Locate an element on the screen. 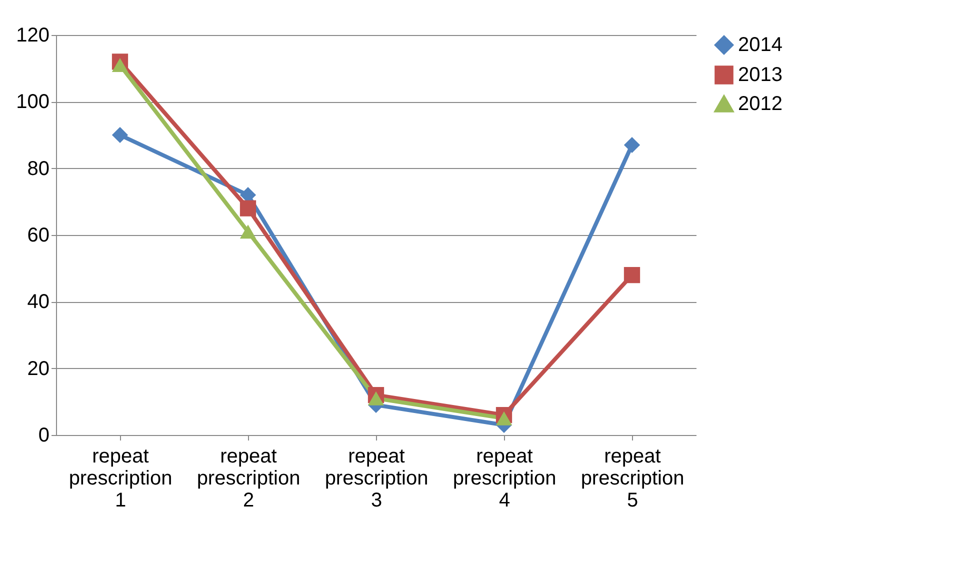 The image size is (959, 580). y-tick-label: 120 is located at coordinates (33, 35).